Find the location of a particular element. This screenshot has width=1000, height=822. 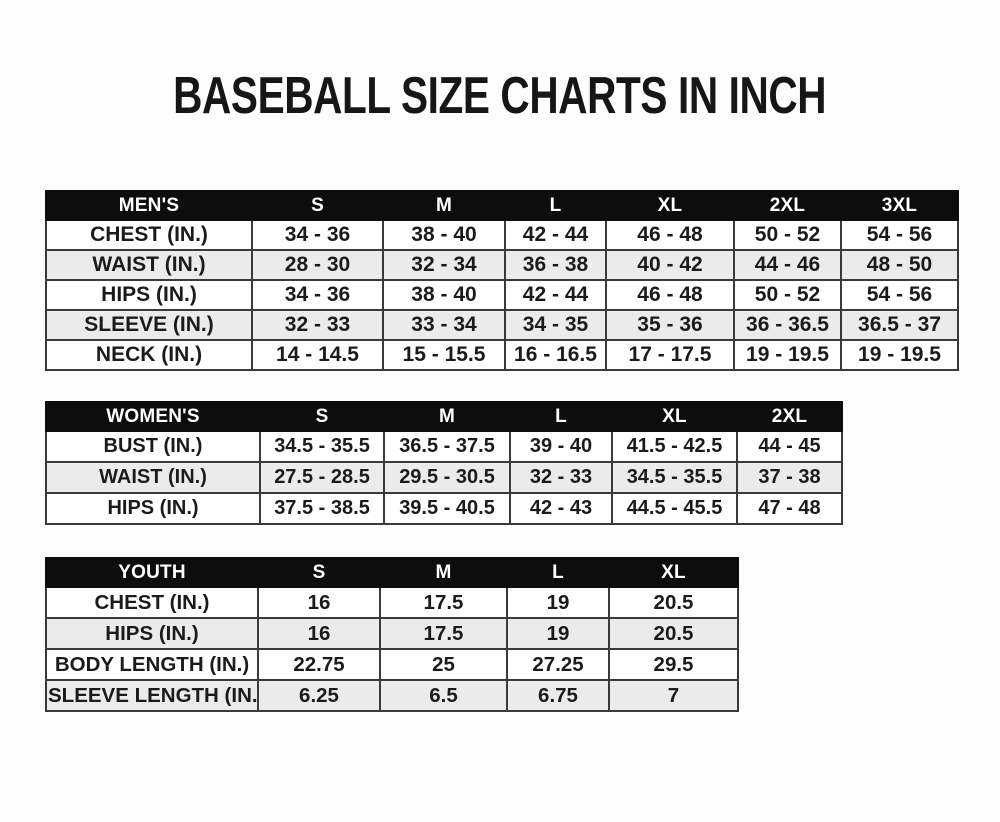

size-value-cell: 36.5 - 37 is located at coordinates (899, 325).